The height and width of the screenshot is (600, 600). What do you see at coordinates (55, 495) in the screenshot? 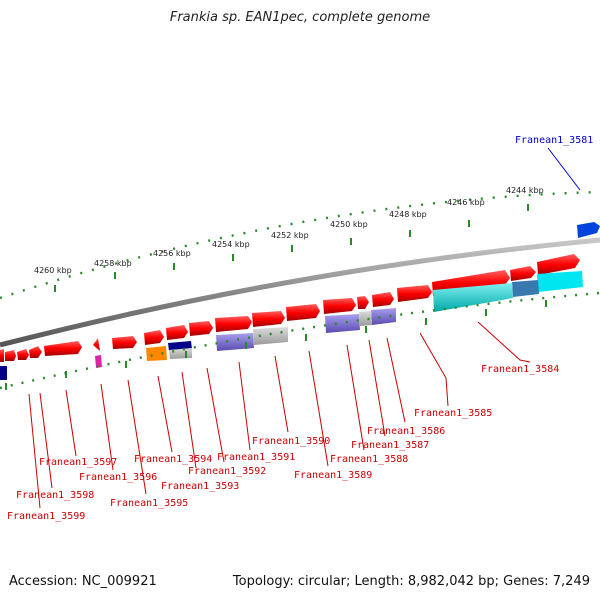
I see `gene-label-3598: Franean1_3598` at bounding box center [55, 495].